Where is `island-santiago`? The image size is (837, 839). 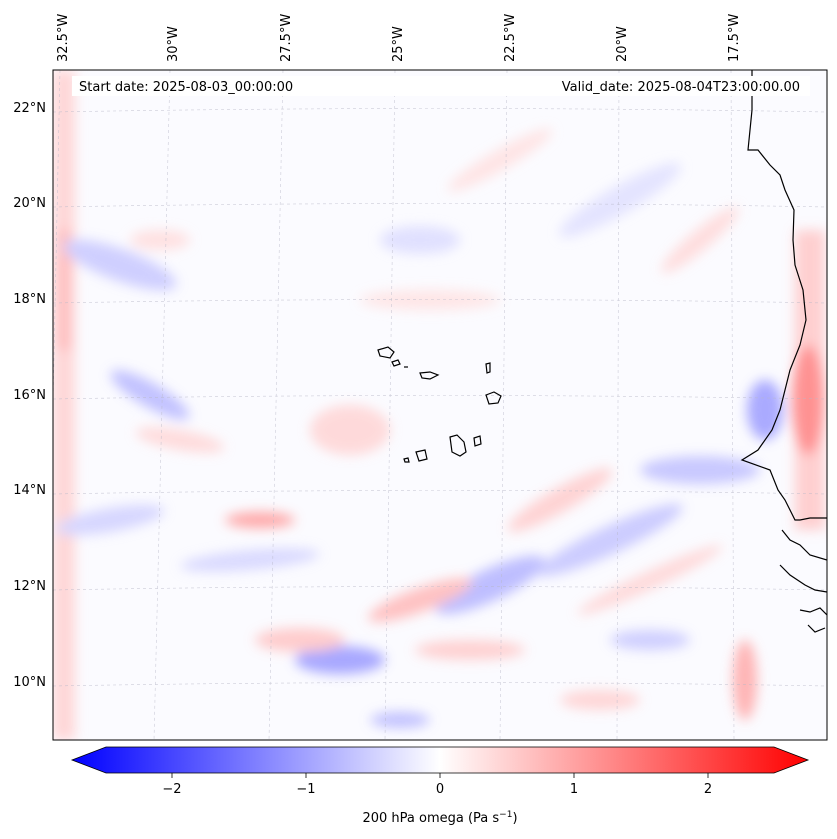 island-santiago is located at coordinates (458, 445).